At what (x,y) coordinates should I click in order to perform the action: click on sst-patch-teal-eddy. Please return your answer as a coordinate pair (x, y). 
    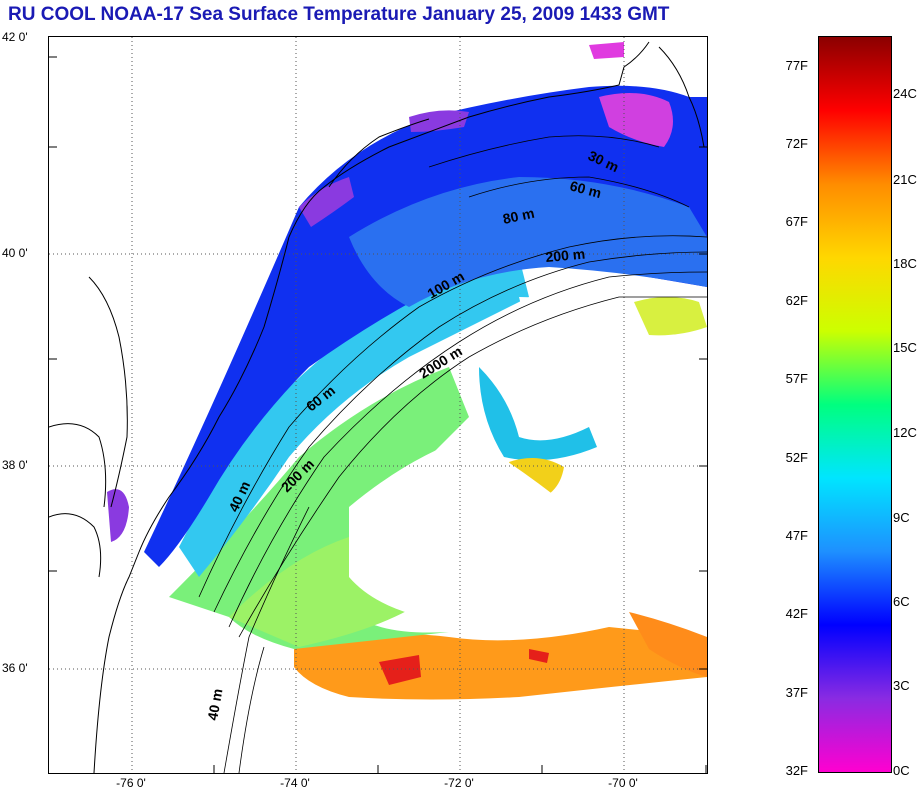
    Looking at the image, I should click on (538, 414).